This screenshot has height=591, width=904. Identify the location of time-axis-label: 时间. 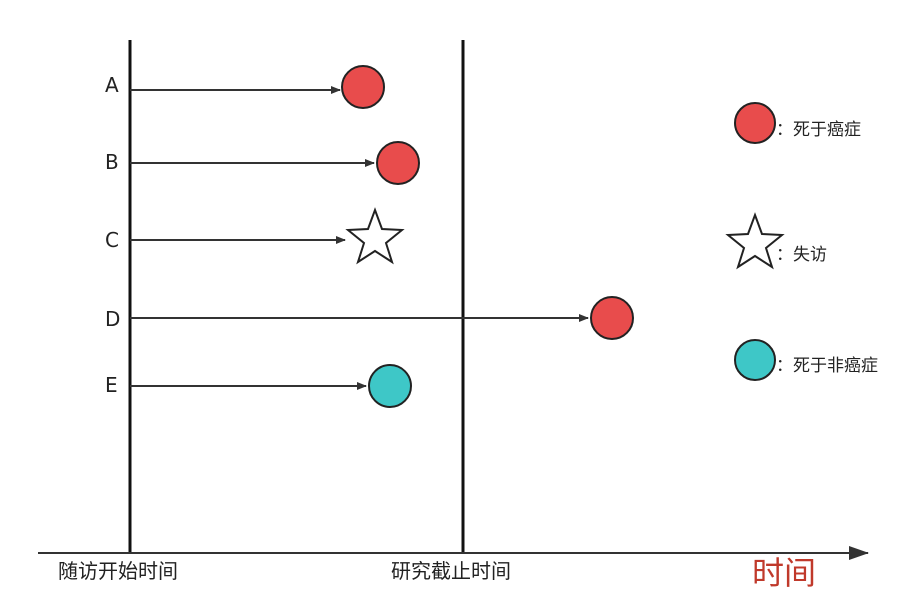
(784, 572).